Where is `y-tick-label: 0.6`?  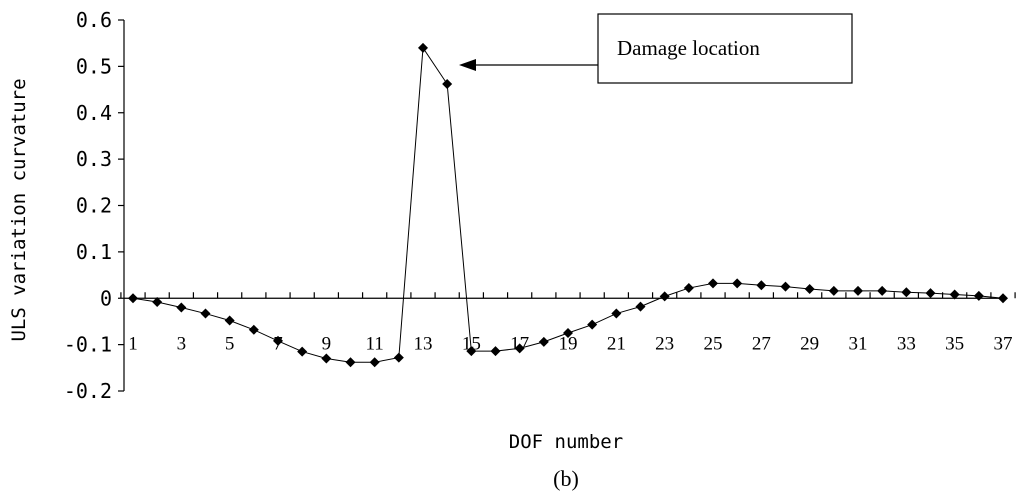 y-tick-label: 0.6 is located at coordinates (94, 20).